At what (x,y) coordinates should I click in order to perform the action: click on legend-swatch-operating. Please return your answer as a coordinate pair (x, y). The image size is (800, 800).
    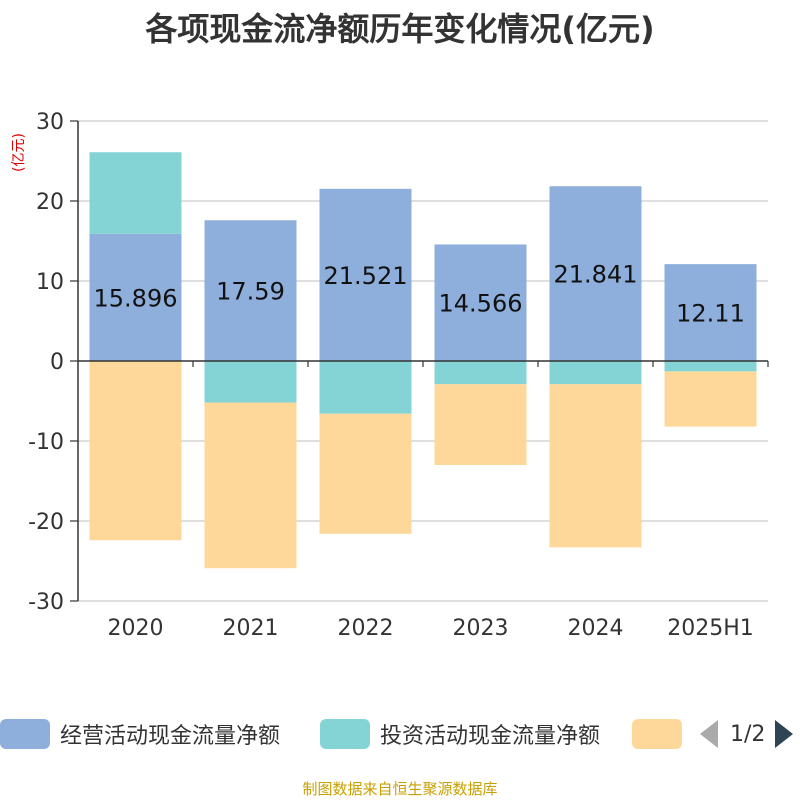
    Looking at the image, I should click on (25, 734).